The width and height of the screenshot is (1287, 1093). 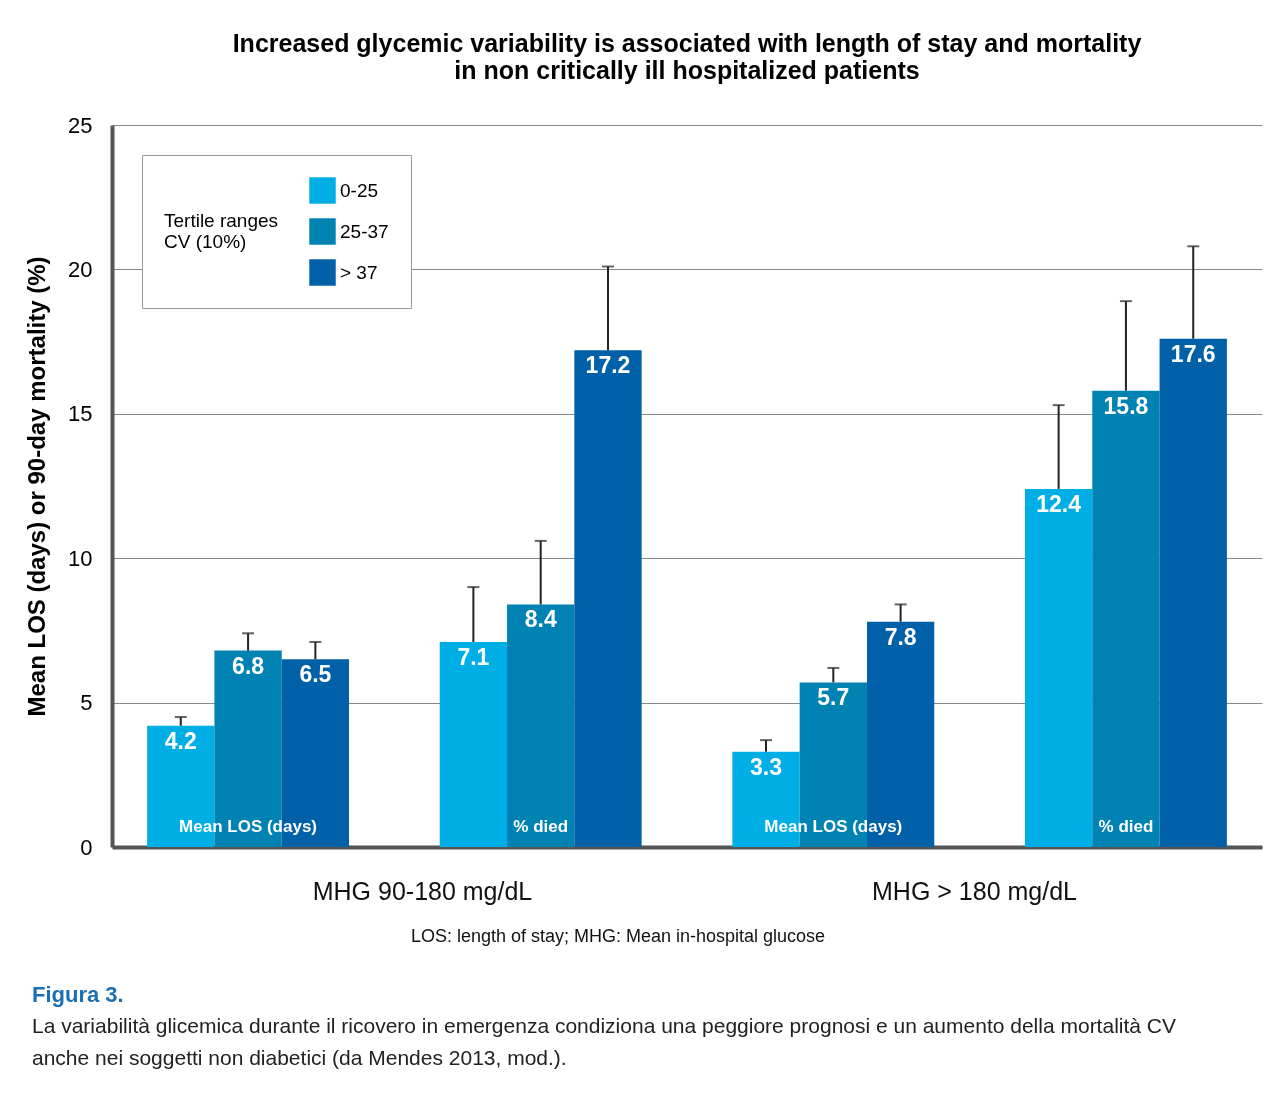 I want to click on legend-label: 25-37, so click(x=364, y=231).